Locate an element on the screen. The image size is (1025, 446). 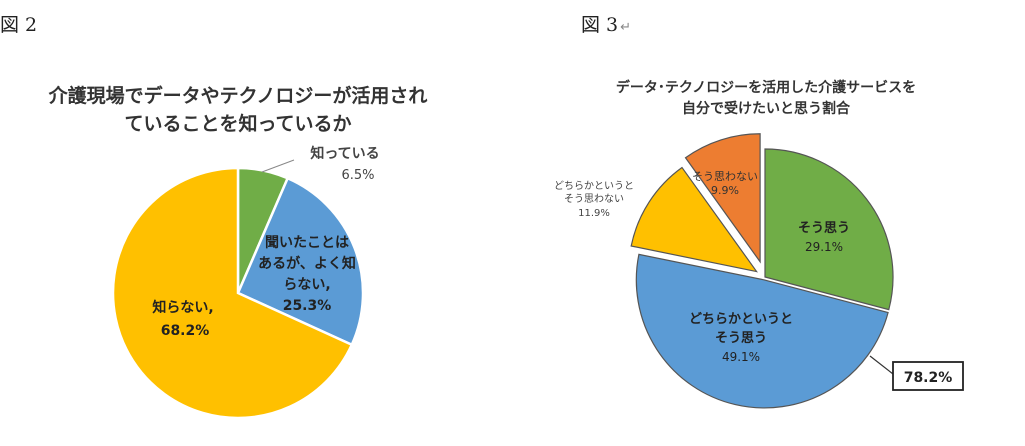
chart1-label-notknow: 知らない, is located at coordinates (182, 307).